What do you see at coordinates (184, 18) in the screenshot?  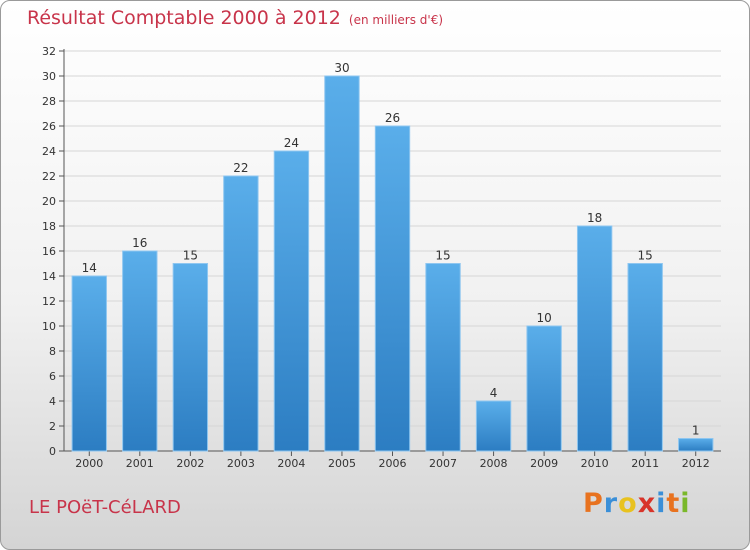 I see `chart-title-text: Résultat Comptable 2000 à 2012` at bounding box center [184, 18].